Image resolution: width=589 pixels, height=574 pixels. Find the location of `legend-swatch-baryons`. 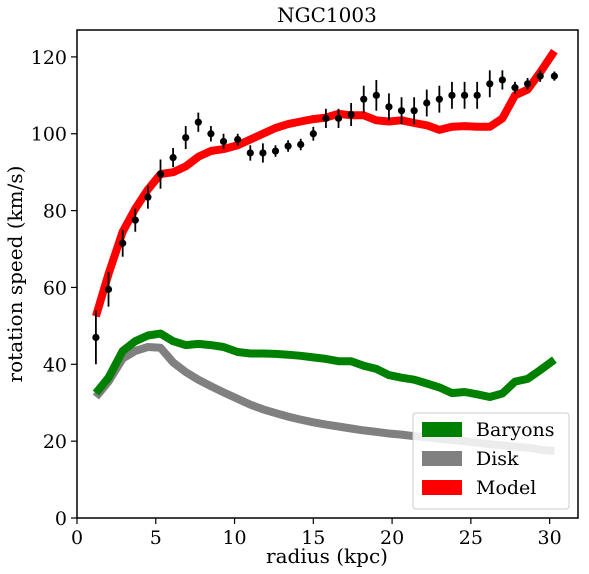

legend-swatch-baryons is located at coordinates (442, 429).